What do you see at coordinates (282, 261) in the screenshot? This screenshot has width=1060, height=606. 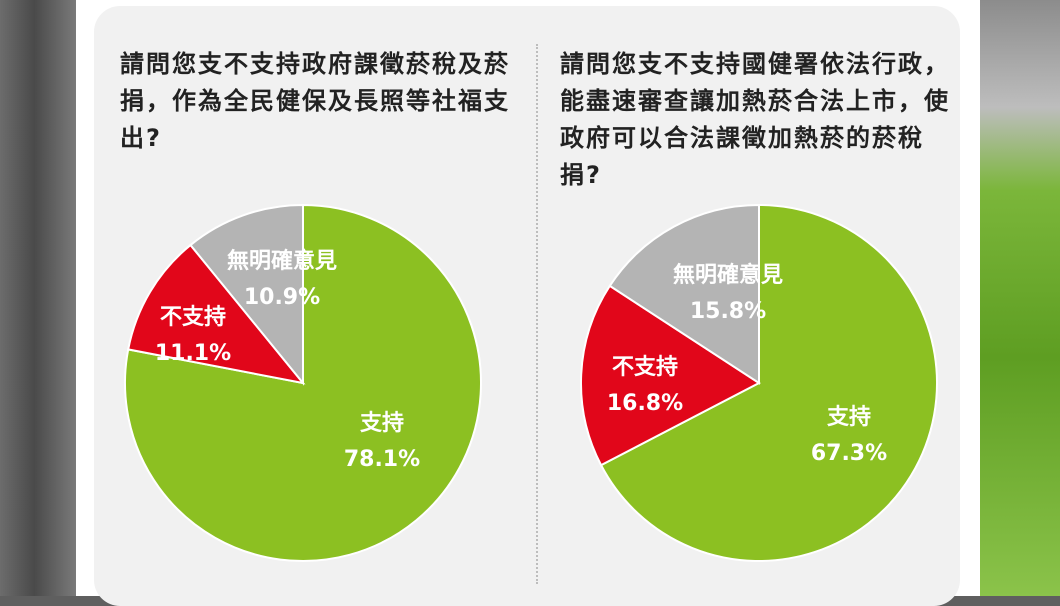 I see `pie1-label-no-opinion-name: 無明確意見` at bounding box center [282, 261].